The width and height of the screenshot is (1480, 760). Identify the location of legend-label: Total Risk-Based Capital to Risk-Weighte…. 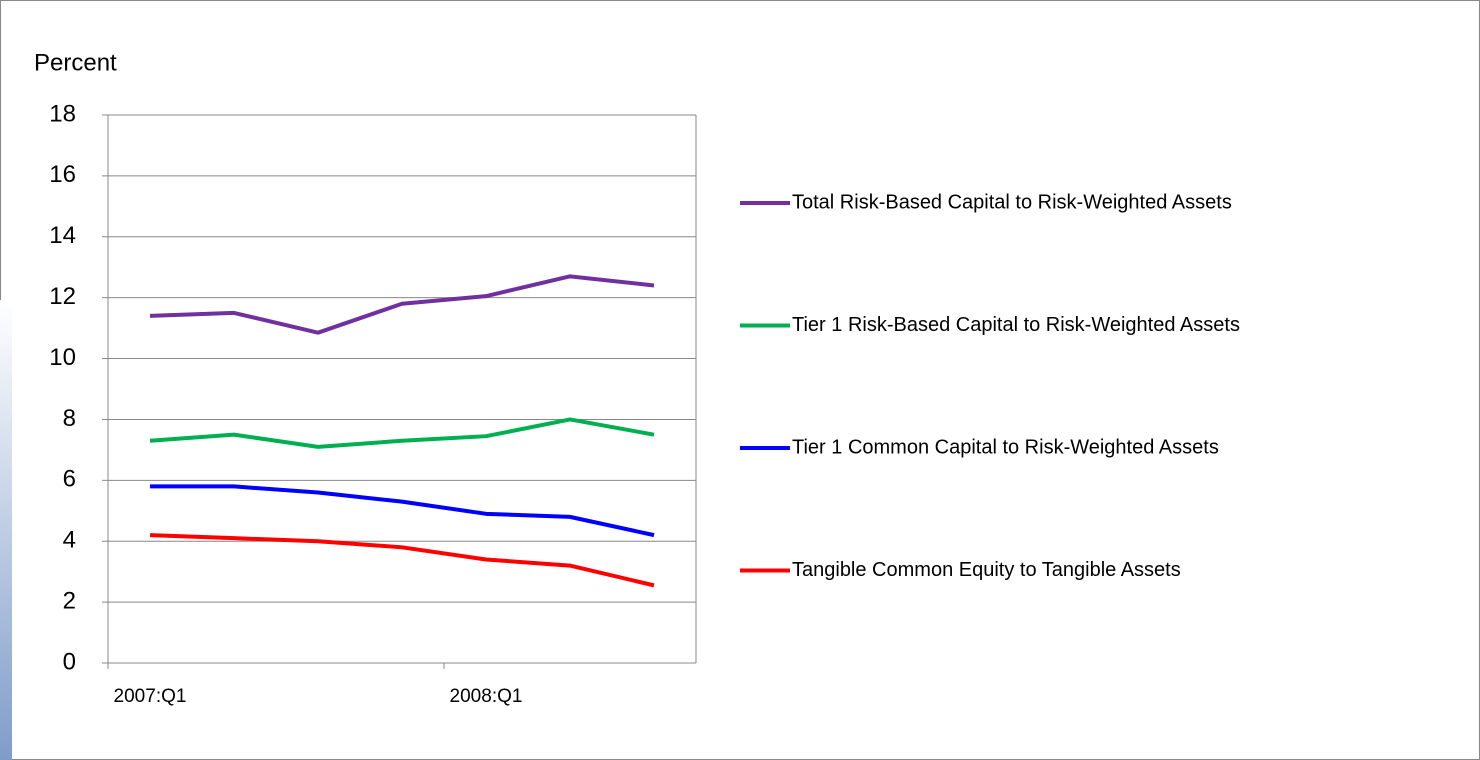
(1012, 202).